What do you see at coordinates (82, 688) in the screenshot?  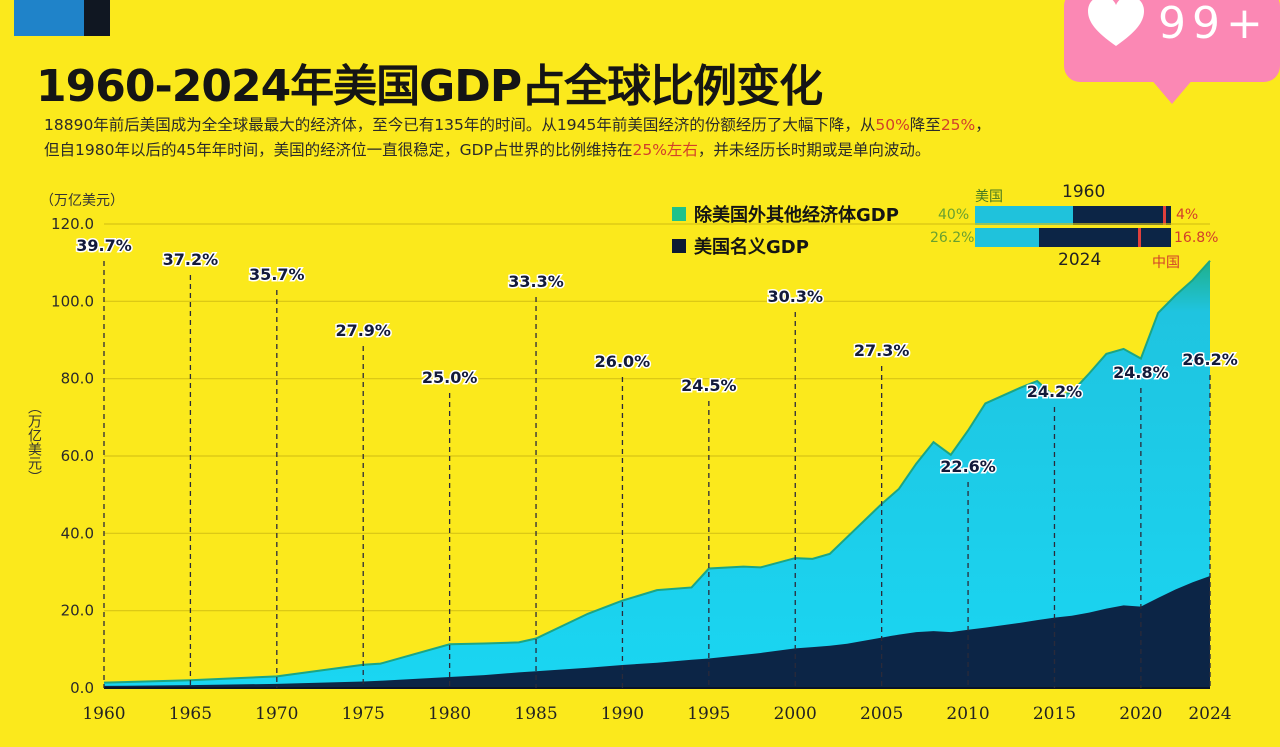 I see `y-tick-label: 0.0` at bounding box center [82, 688].